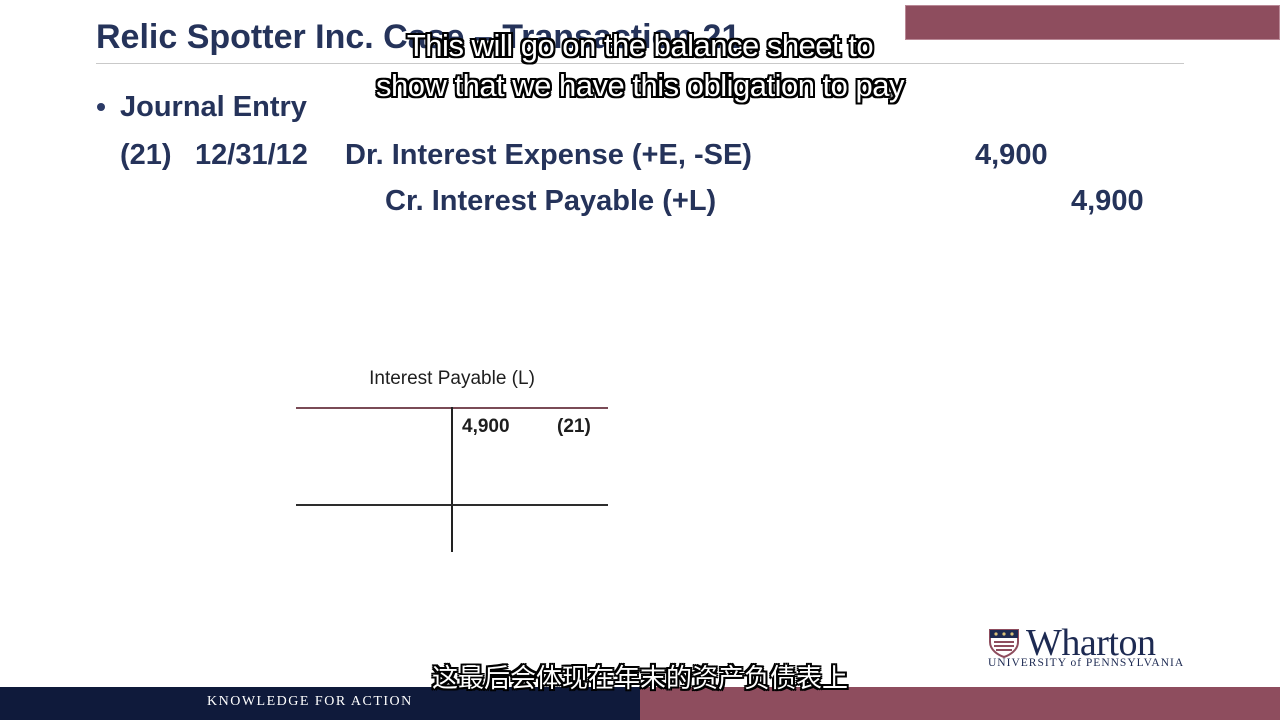  What do you see at coordinates (1092, 22) in the screenshot?
I see `top-accent-bar` at bounding box center [1092, 22].